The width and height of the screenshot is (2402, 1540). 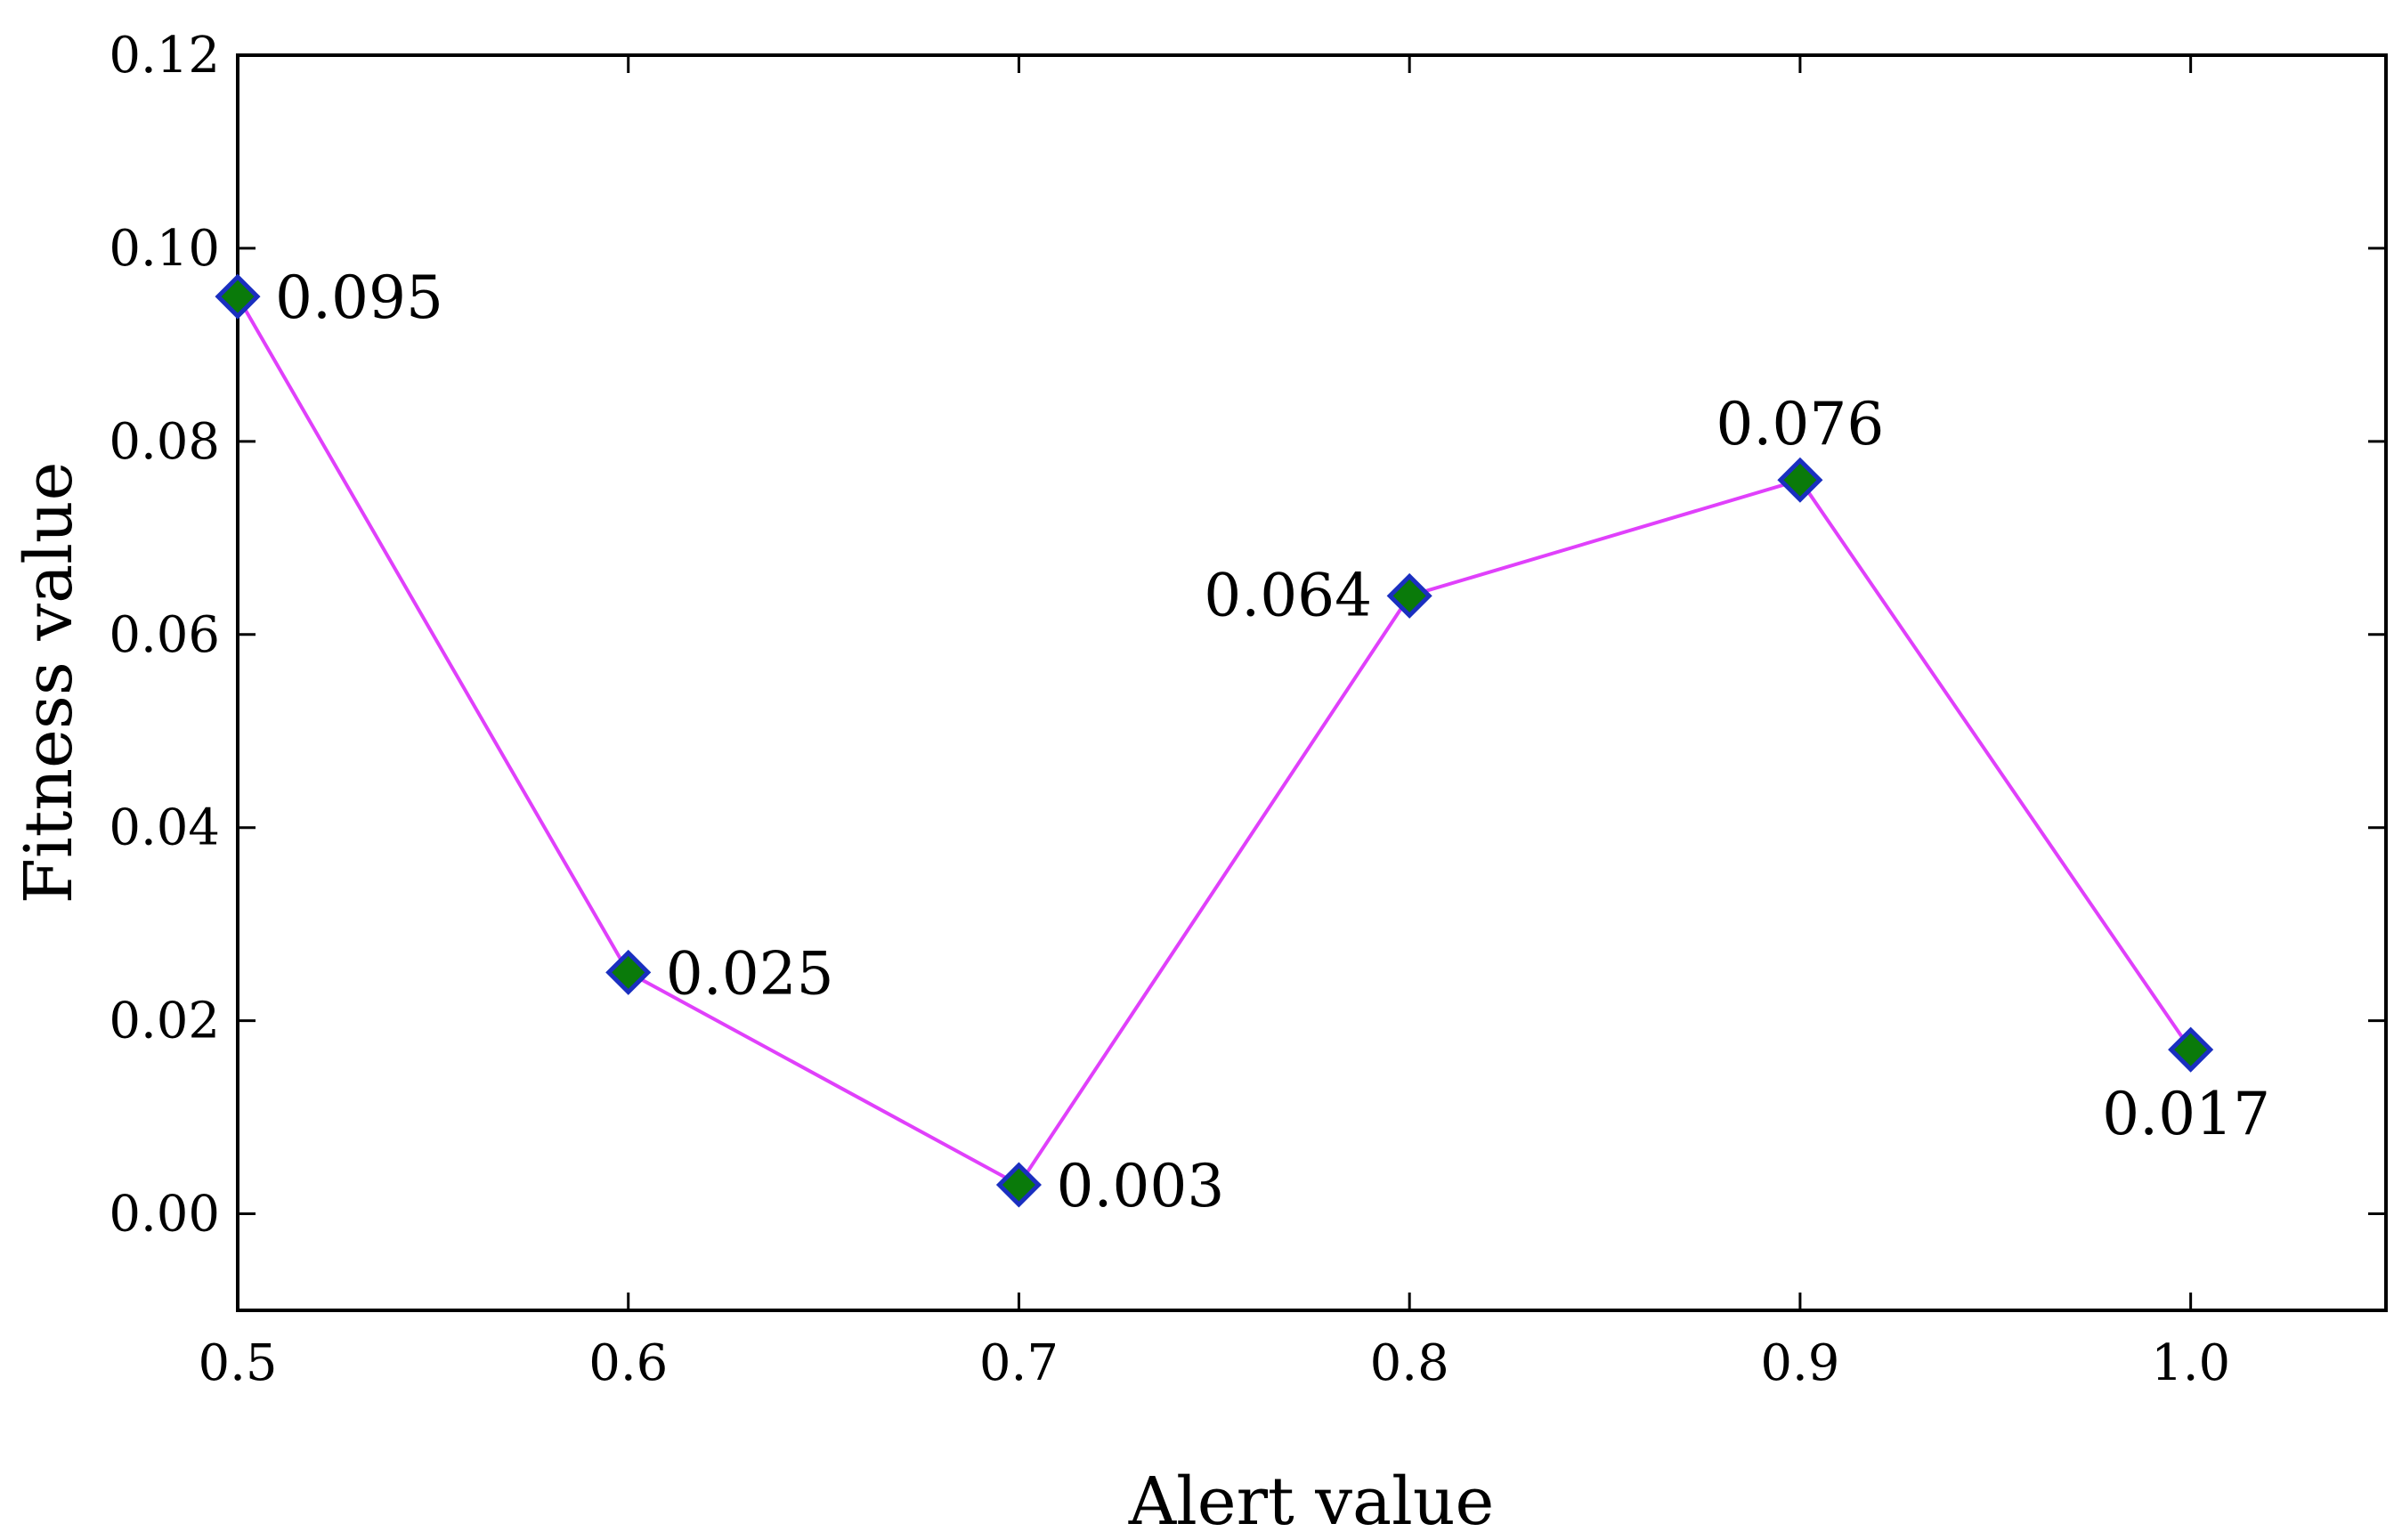 What do you see at coordinates (359, 297) in the screenshot?
I see `data-label: 0.095` at bounding box center [359, 297].